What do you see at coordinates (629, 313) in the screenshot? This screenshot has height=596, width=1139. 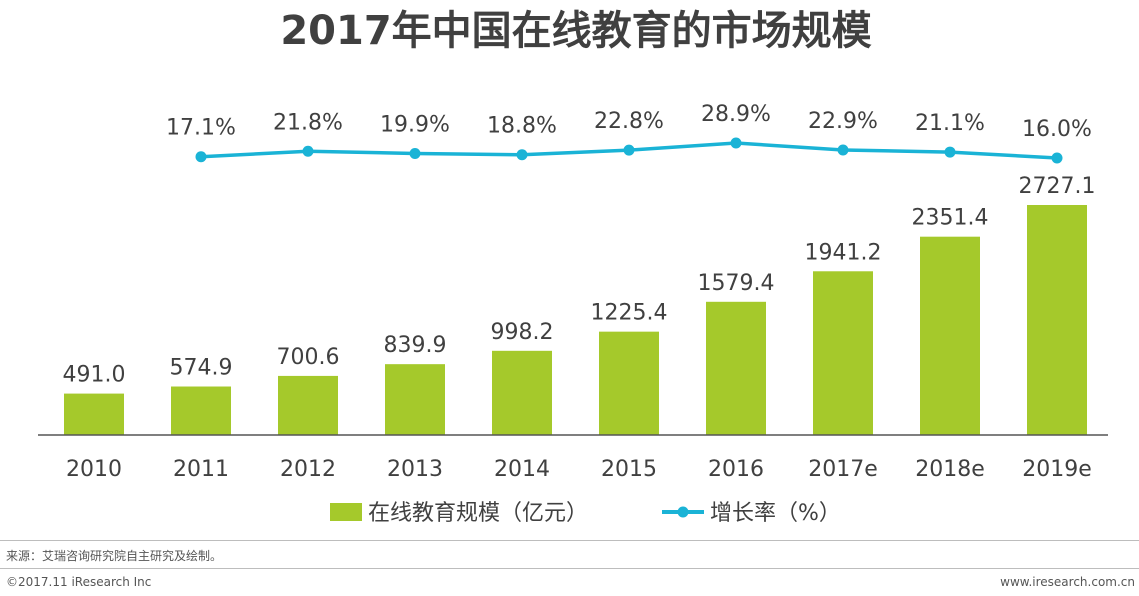 I see `bar-value-label: 1225.4` at bounding box center [629, 313].